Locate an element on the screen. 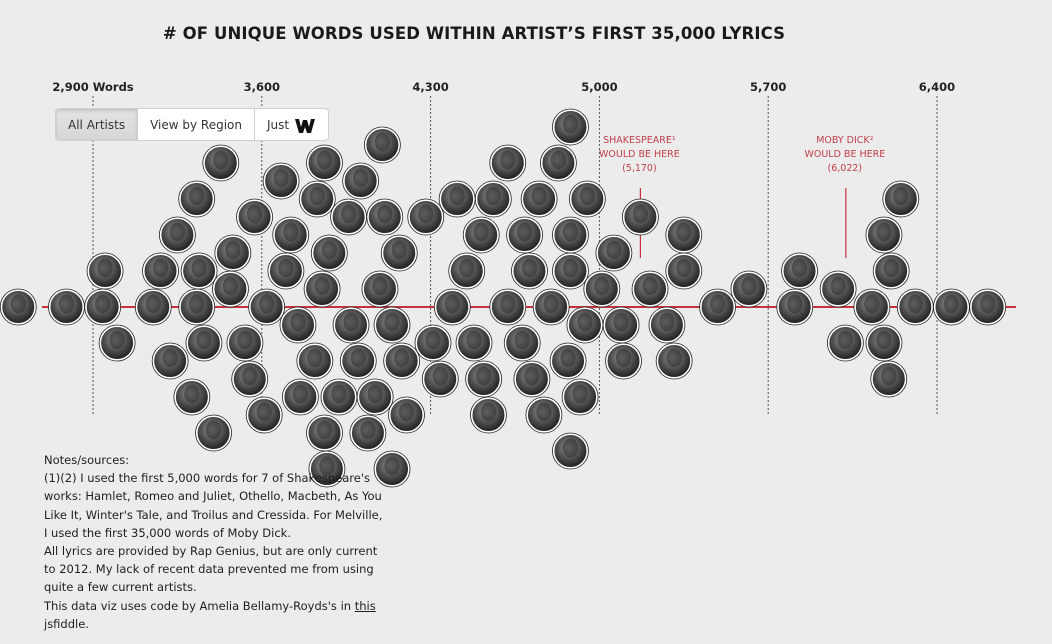 The image size is (1052, 644). jsfiddle-link: this is located at coordinates (365, 605).